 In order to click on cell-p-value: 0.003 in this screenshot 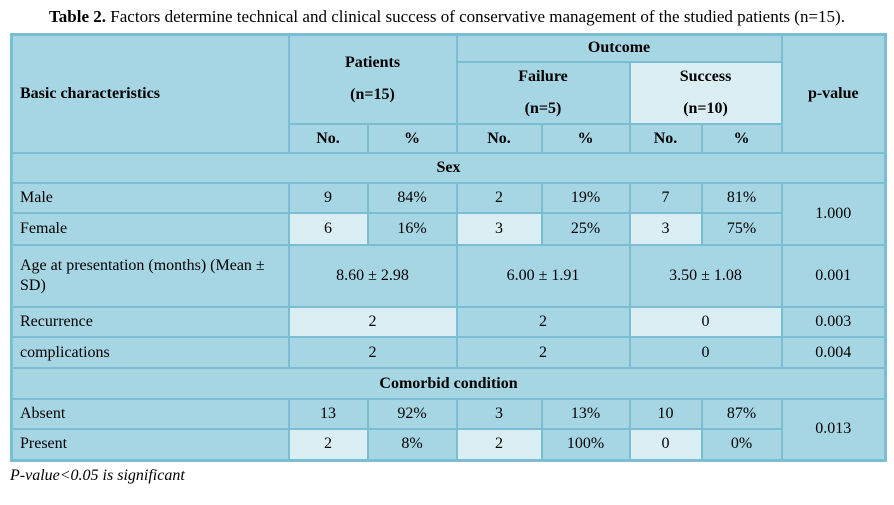, I will do `click(833, 322)`.